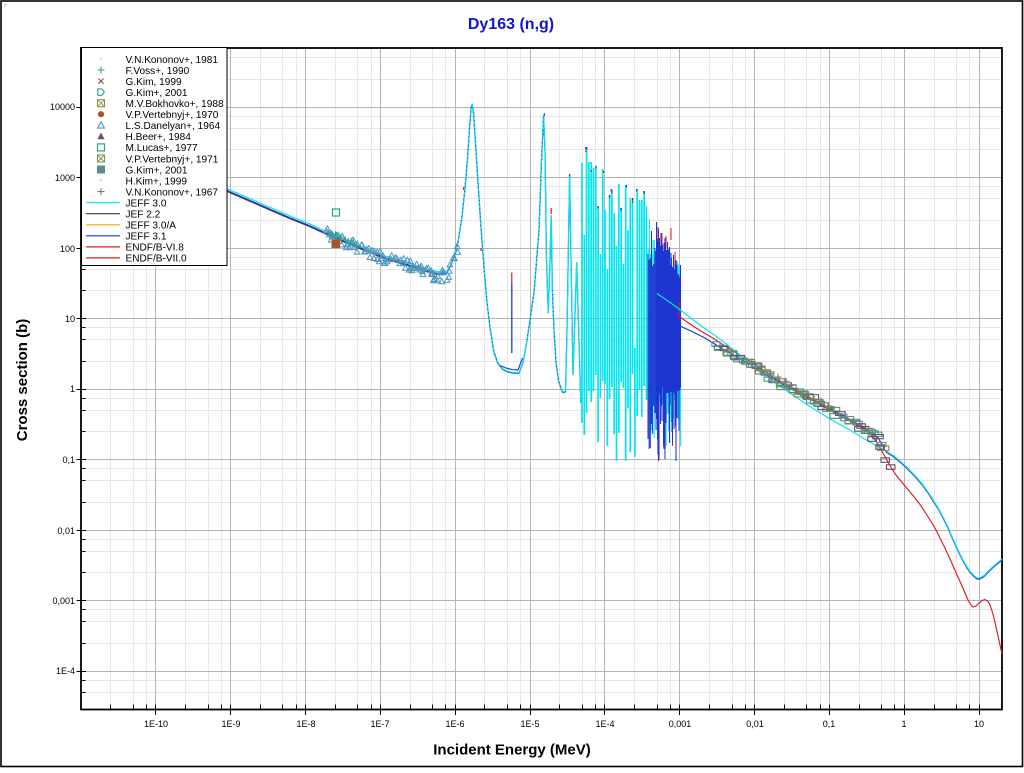  Describe the element at coordinates (305, 724) in the screenshot. I see `svg-text: 1E-8` at that location.